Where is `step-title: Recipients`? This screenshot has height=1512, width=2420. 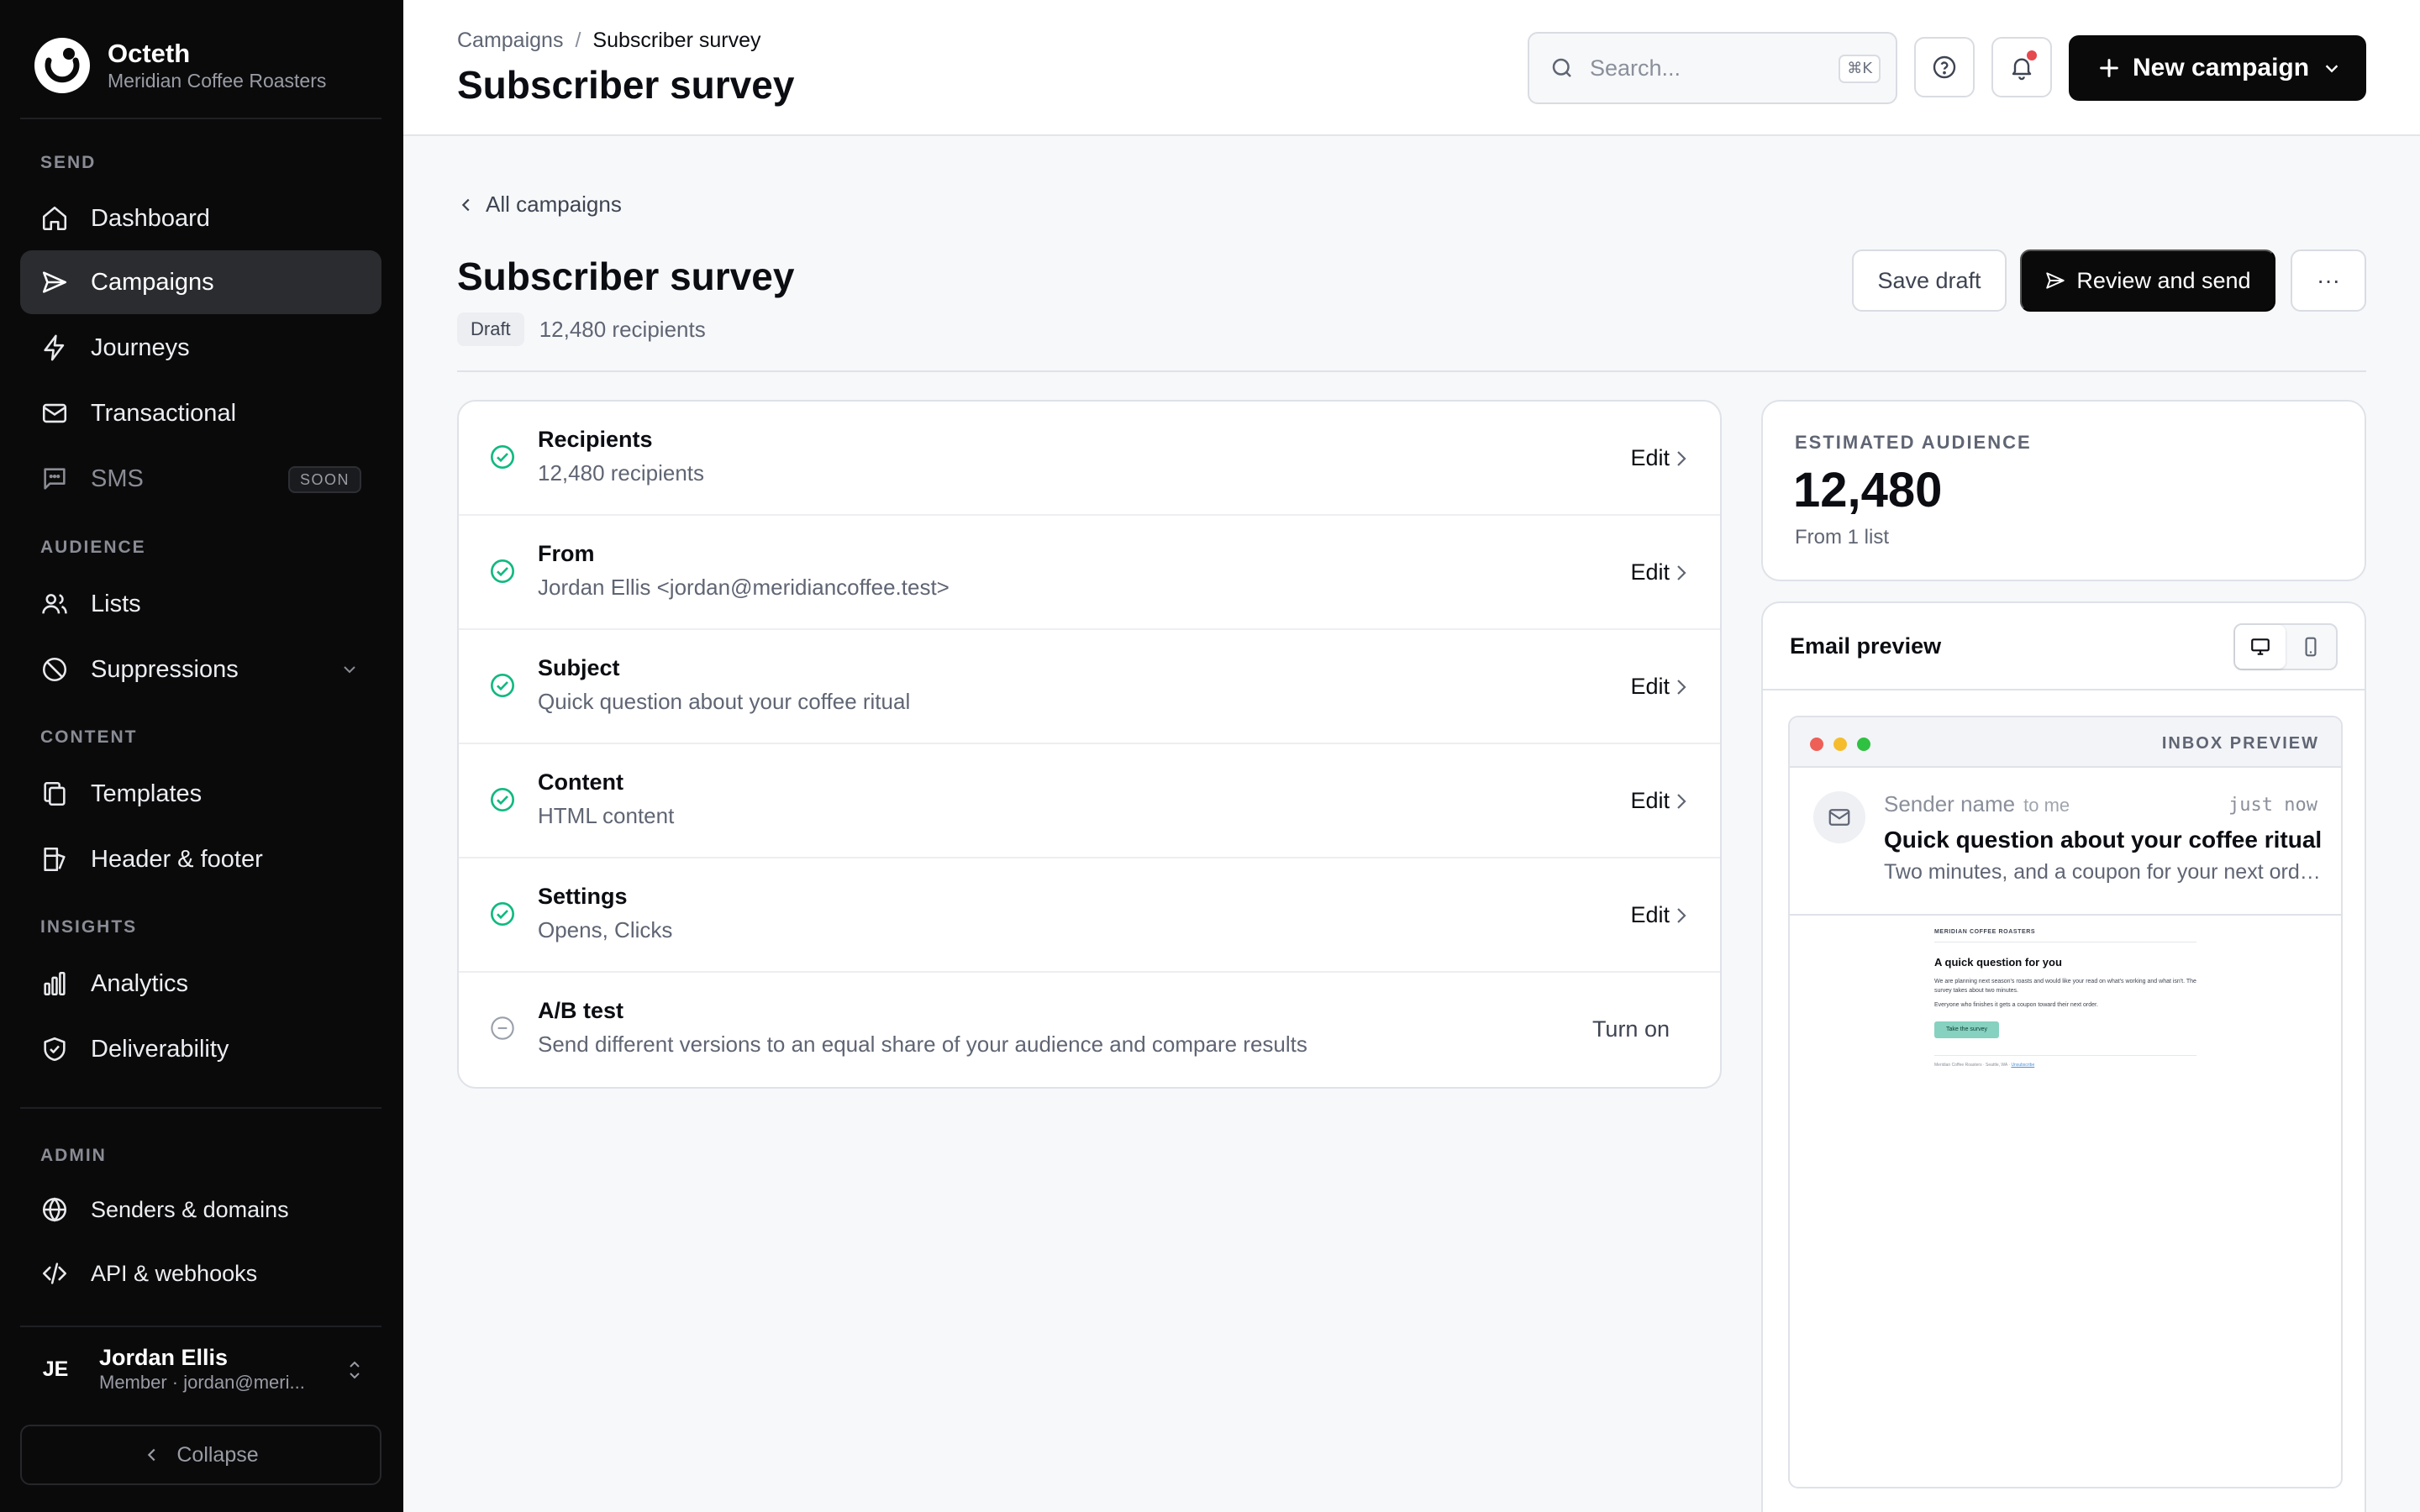 step-title: Recipients is located at coordinates (596, 439).